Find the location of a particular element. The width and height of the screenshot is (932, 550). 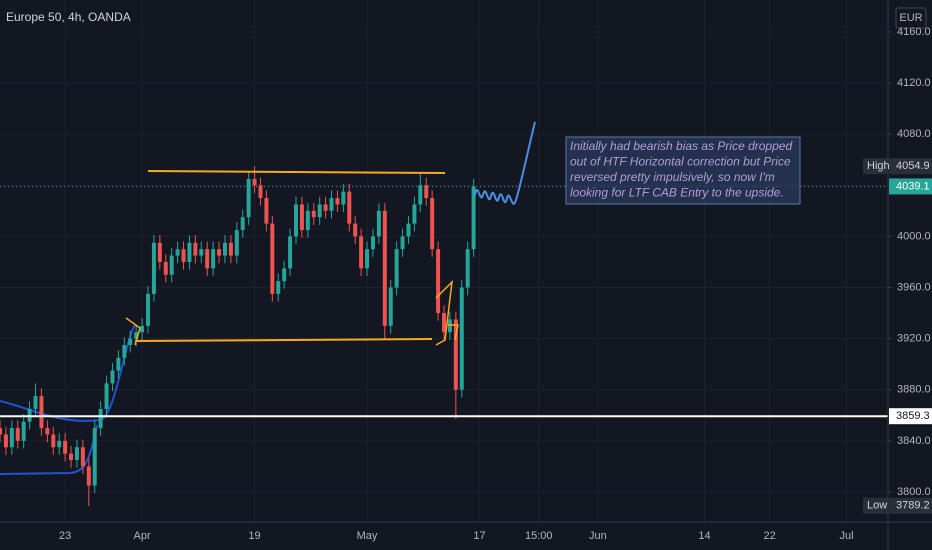

y-tick-label: 3960.0 is located at coordinates (914, 287).